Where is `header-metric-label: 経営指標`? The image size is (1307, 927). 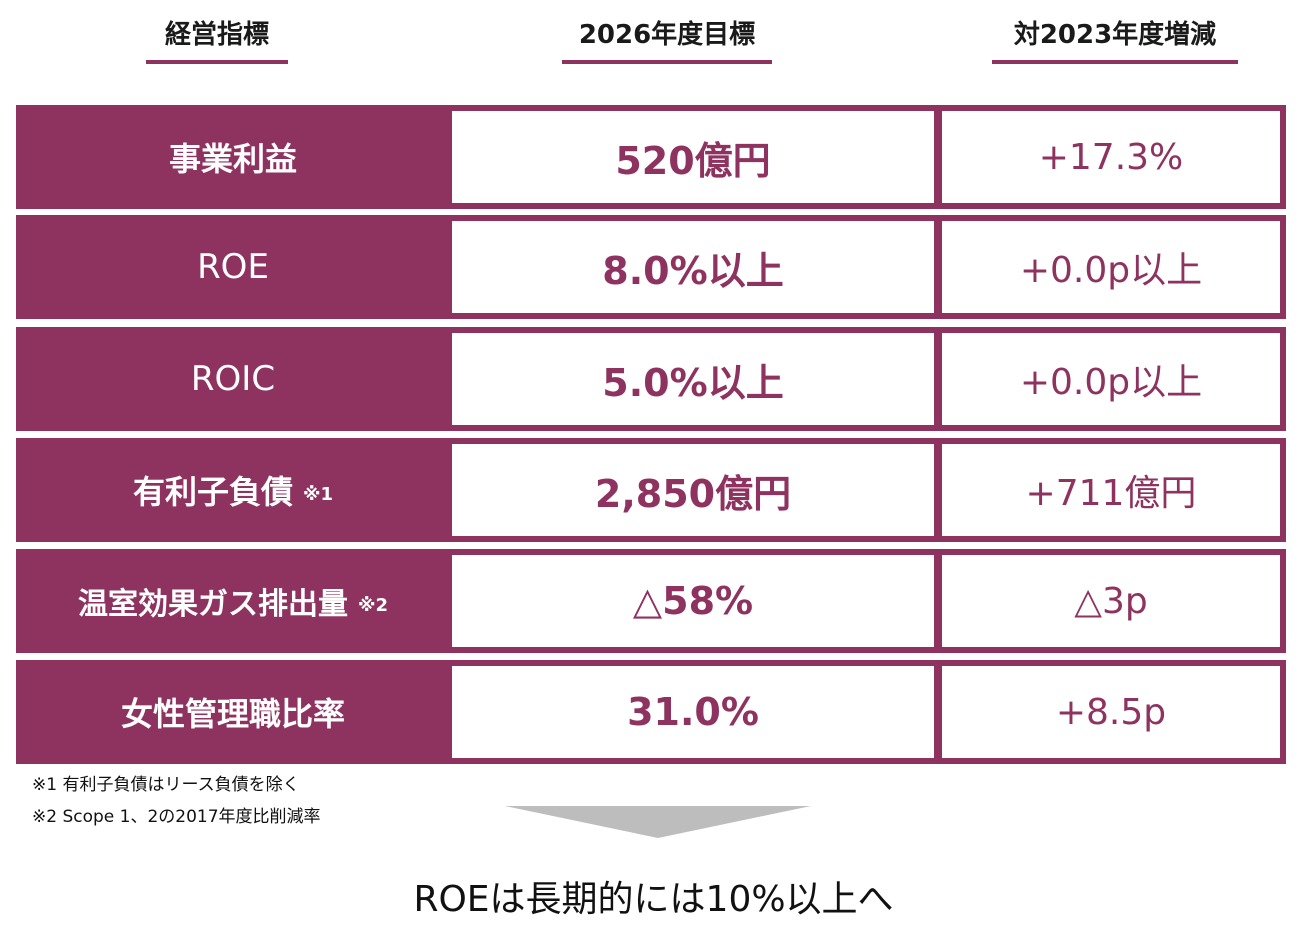
header-metric-label: 経営指標 is located at coordinates (216, 35).